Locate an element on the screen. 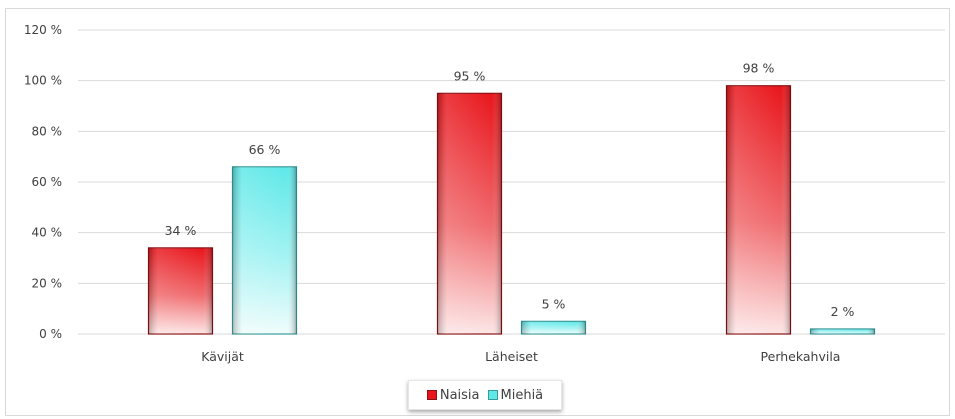 This screenshot has height=419, width=955. legend-label-naisia: Naisia is located at coordinates (459, 395).